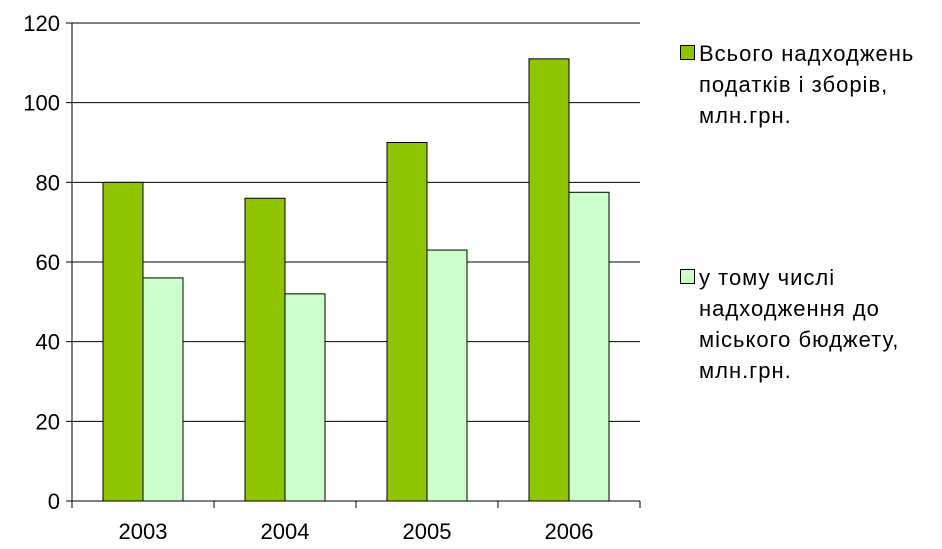 This screenshot has width=942, height=549. What do you see at coordinates (427, 531) in the screenshot?
I see `x-tick-label: 2005` at bounding box center [427, 531].